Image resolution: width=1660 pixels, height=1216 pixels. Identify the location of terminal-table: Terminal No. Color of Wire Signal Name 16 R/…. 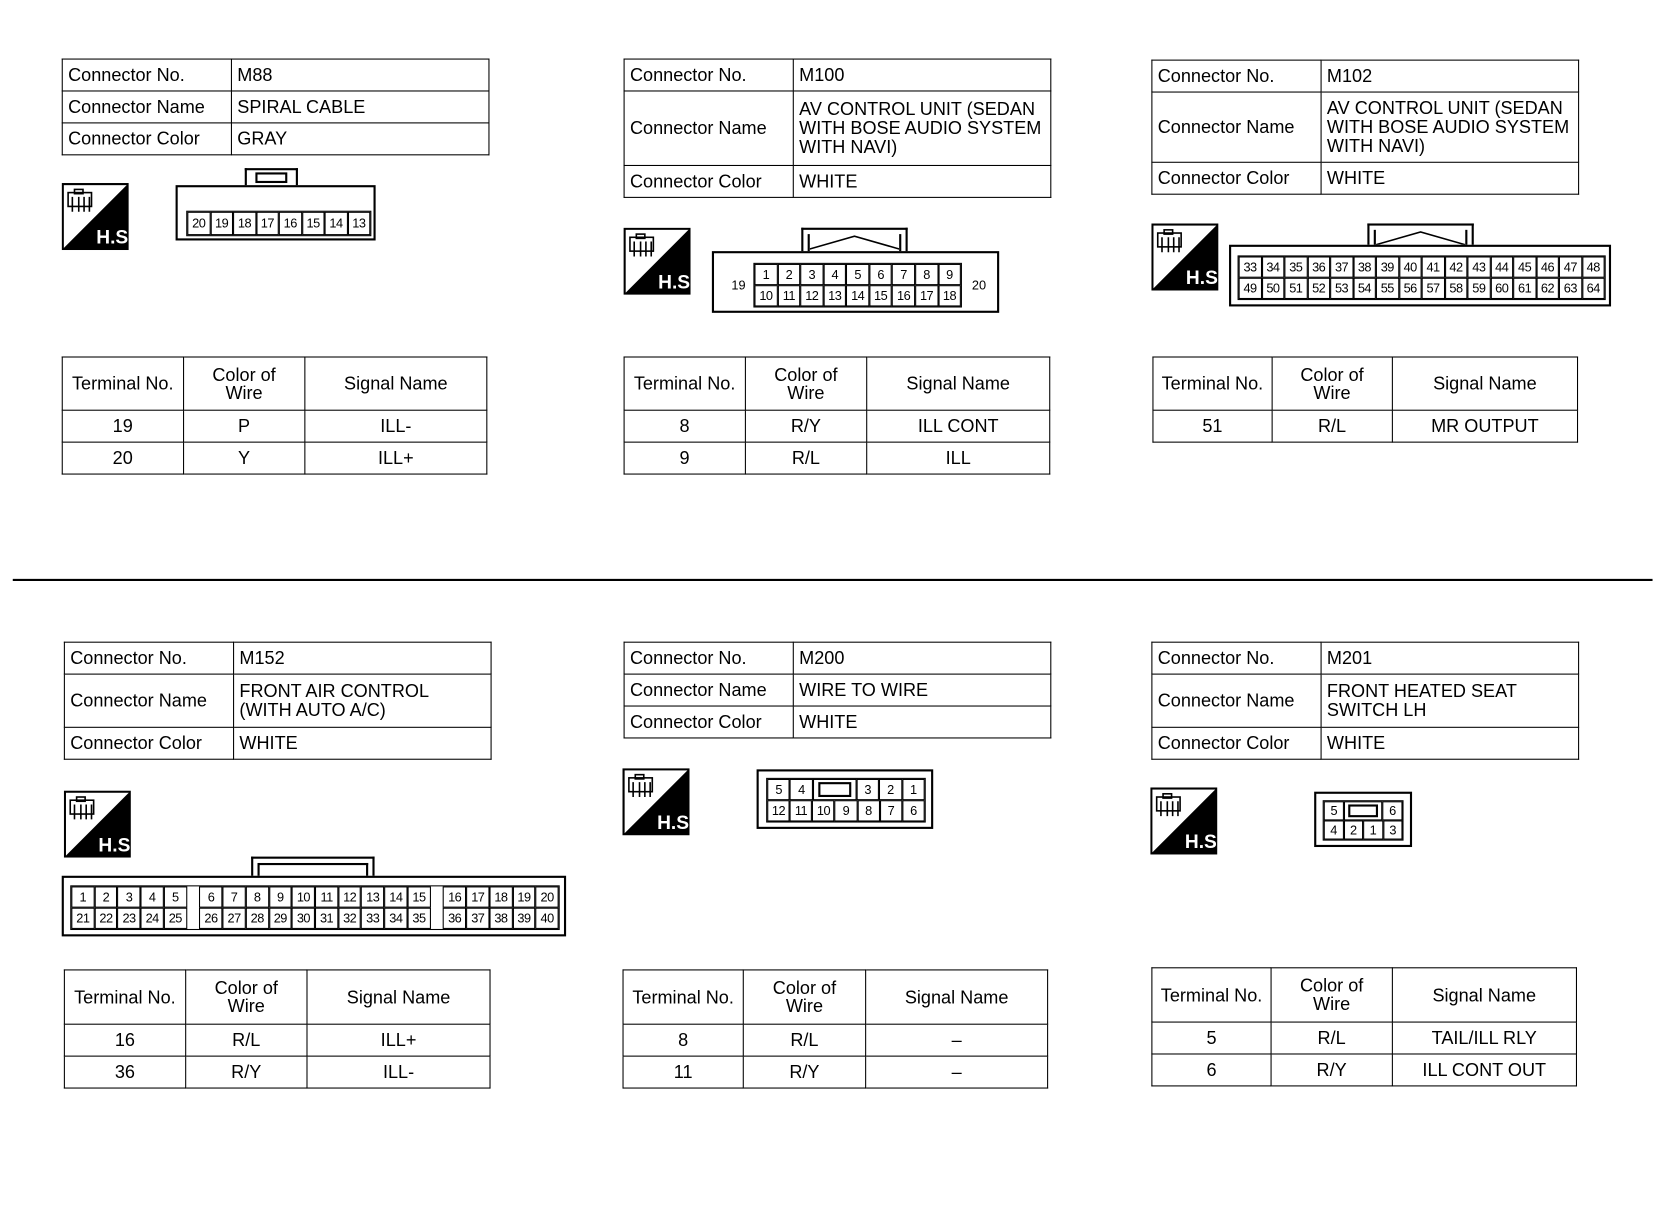
(277, 1029).